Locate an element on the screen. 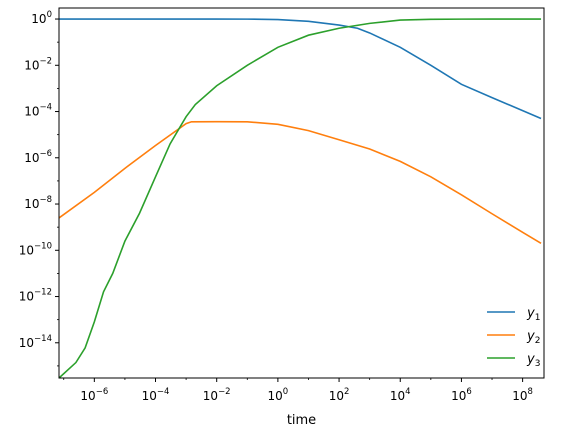 Image resolution: width=568 pixels, height=437 pixels. y-tick-label: 10⁻⁶ is located at coordinates (38, 157).